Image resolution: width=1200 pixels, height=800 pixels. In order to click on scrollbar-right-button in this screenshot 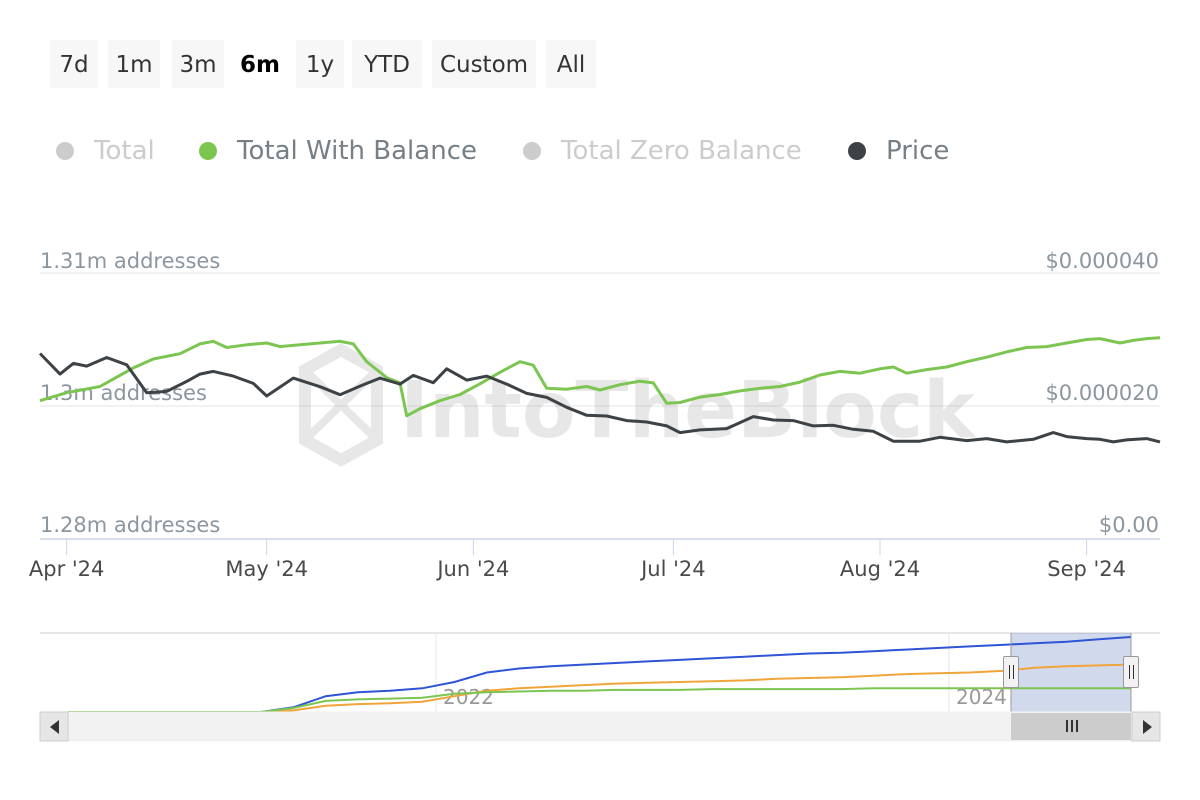, I will do `click(1146, 726)`.